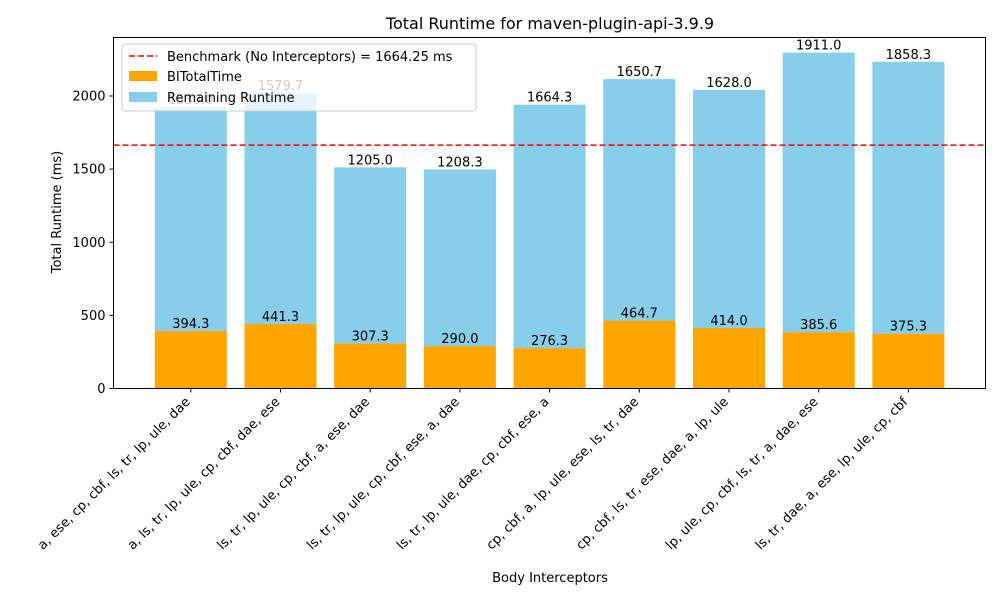 The width and height of the screenshot is (1000, 600). What do you see at coordinates (88, 243) in the screenshot?
I see `y-tick-label: 1000` at bounding box center [88, 243].